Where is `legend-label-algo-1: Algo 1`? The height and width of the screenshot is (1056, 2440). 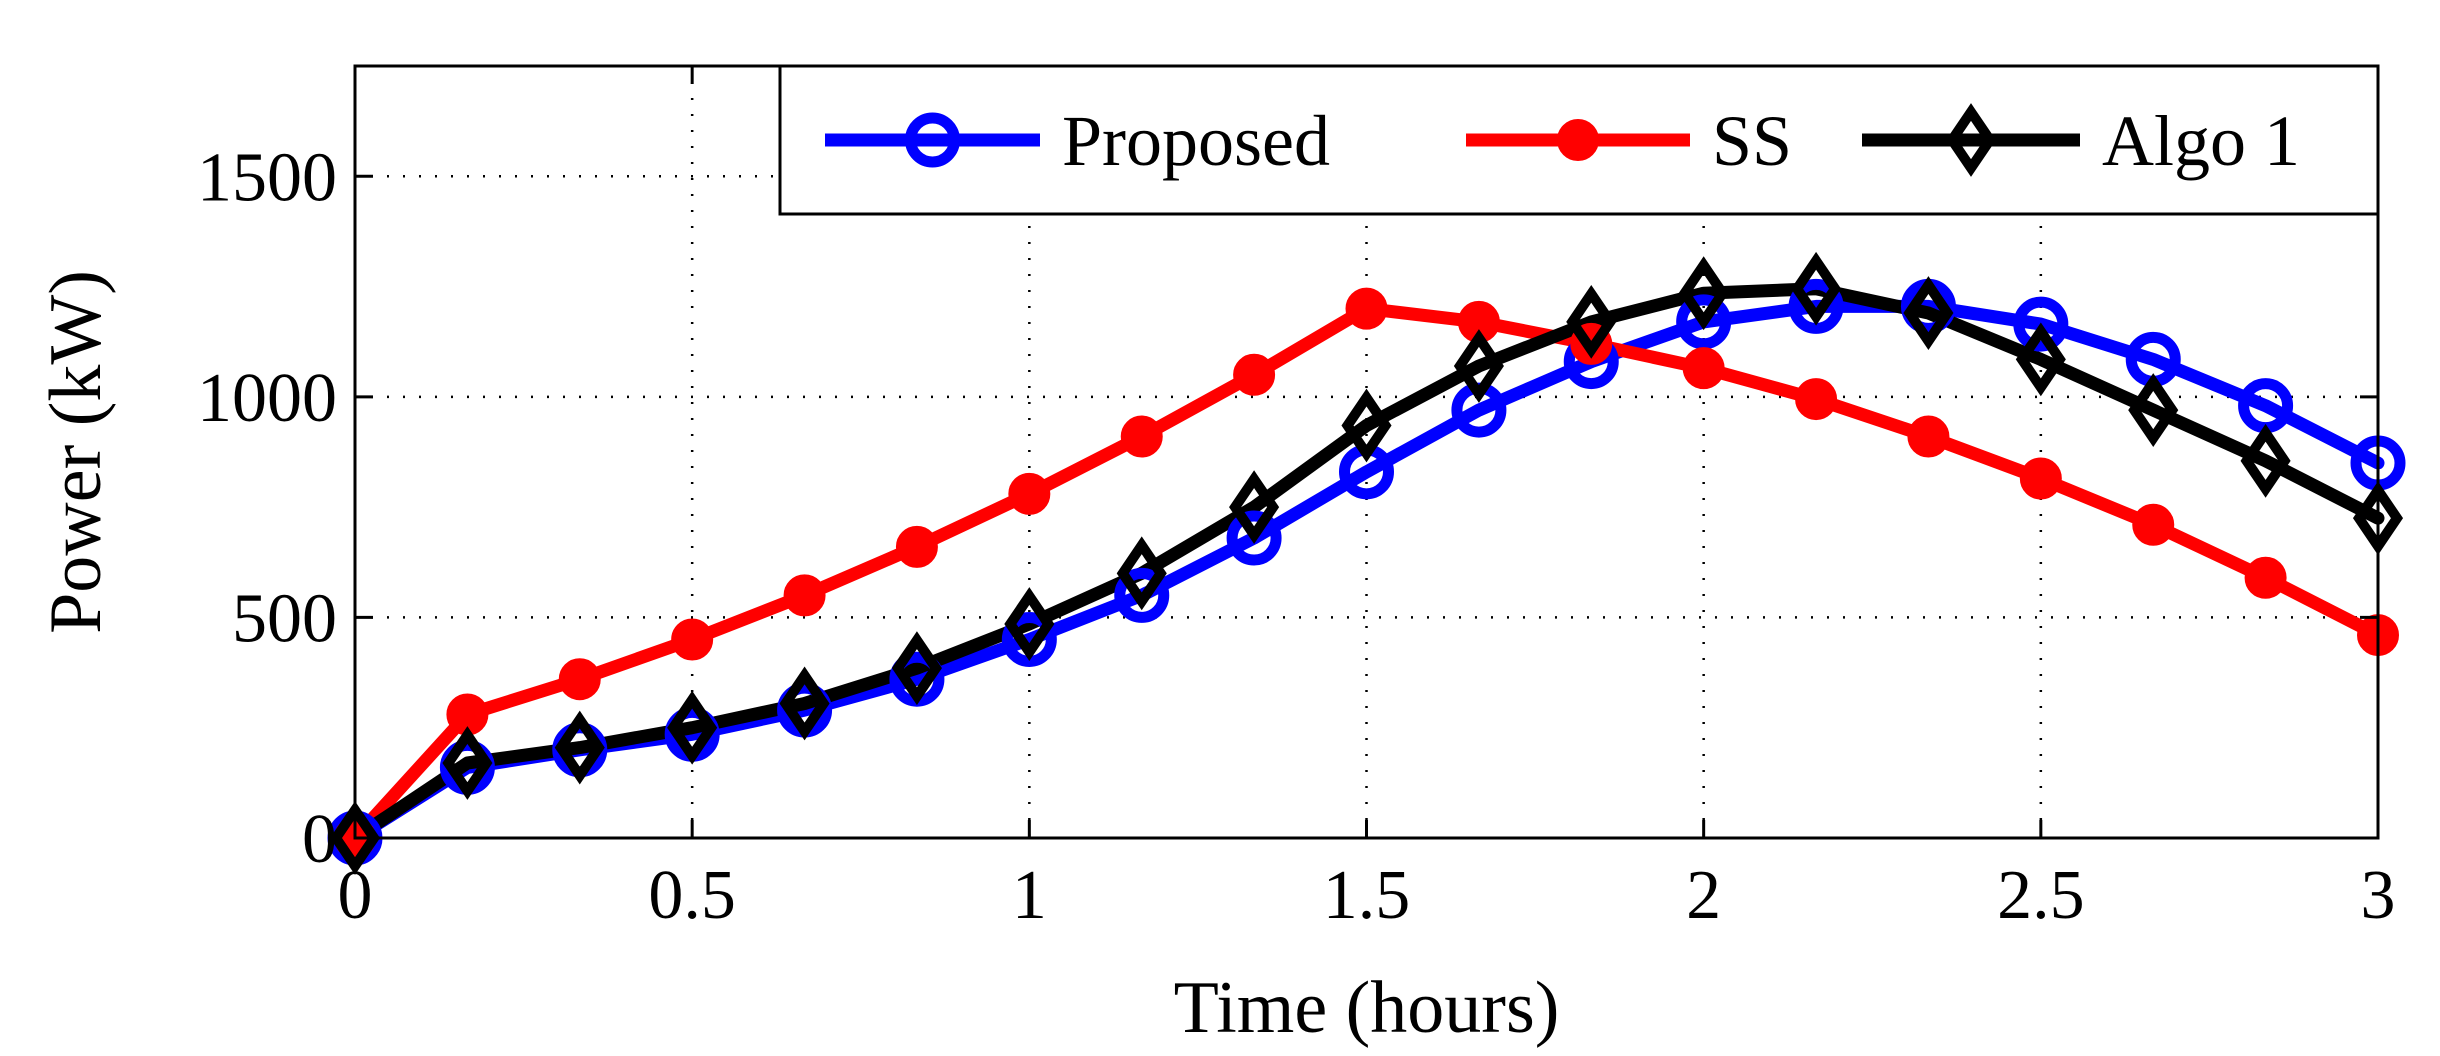
legend-label-algo-1: Algo 1 is located at coordinates (2201, 141).